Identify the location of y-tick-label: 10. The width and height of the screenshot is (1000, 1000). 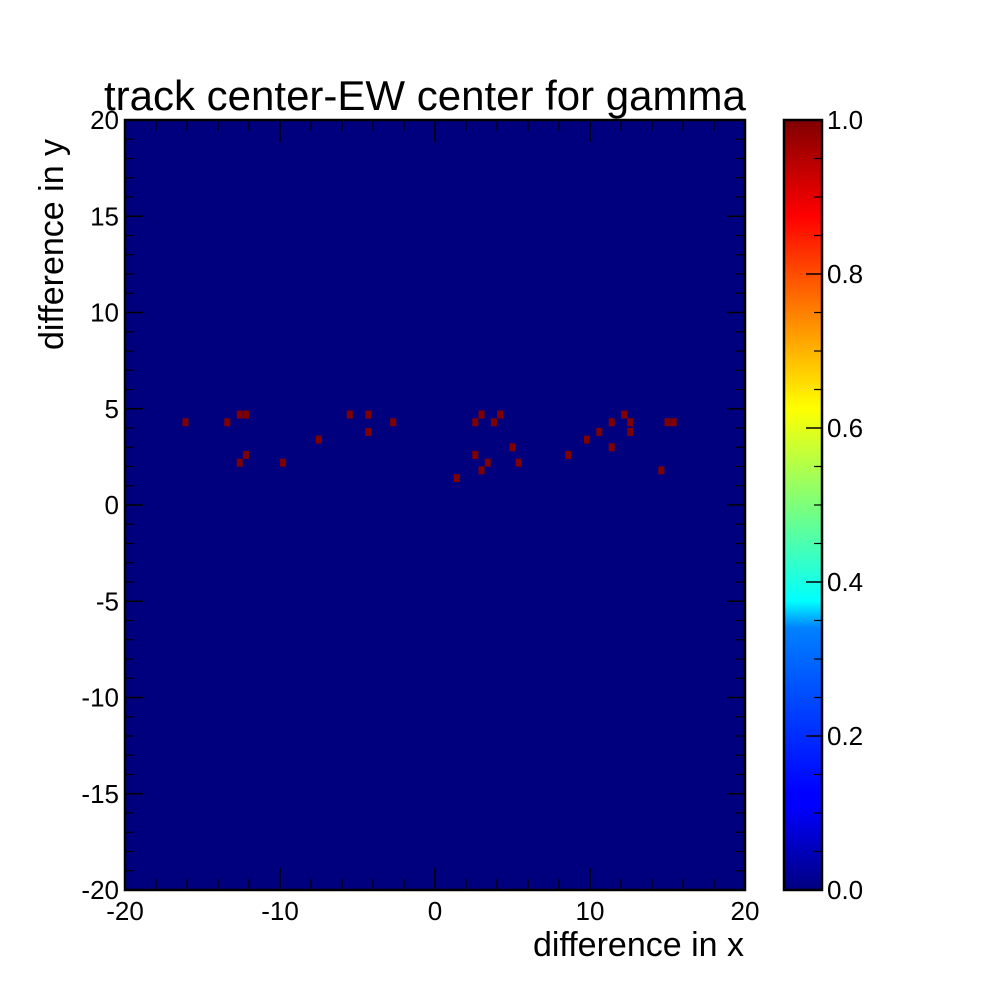
(104, 313).